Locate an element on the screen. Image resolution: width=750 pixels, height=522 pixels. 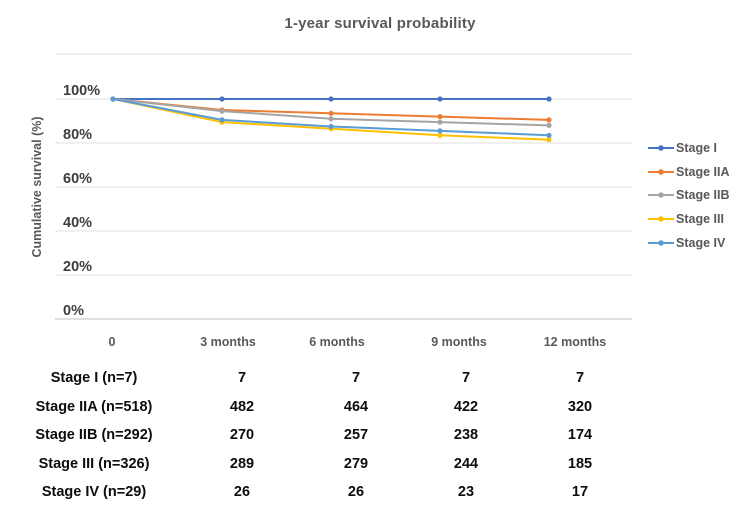
legend-item-stage-iia: Stage IIA is located at coordinates (689, 172).